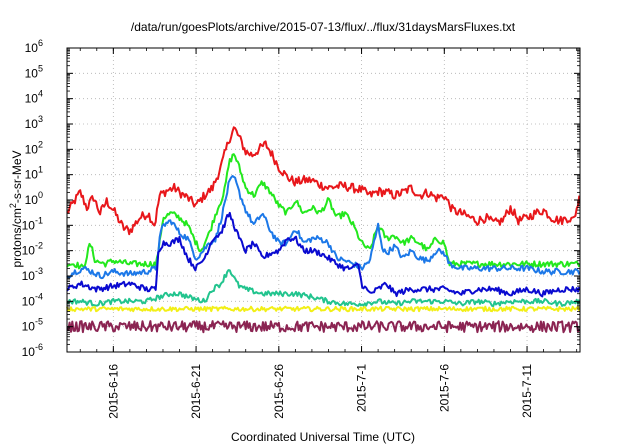 Image resolution: width=640 pixels, height=448 pixels. I want to click on x-tick-label: 2015-7-11, so click(527, 391).